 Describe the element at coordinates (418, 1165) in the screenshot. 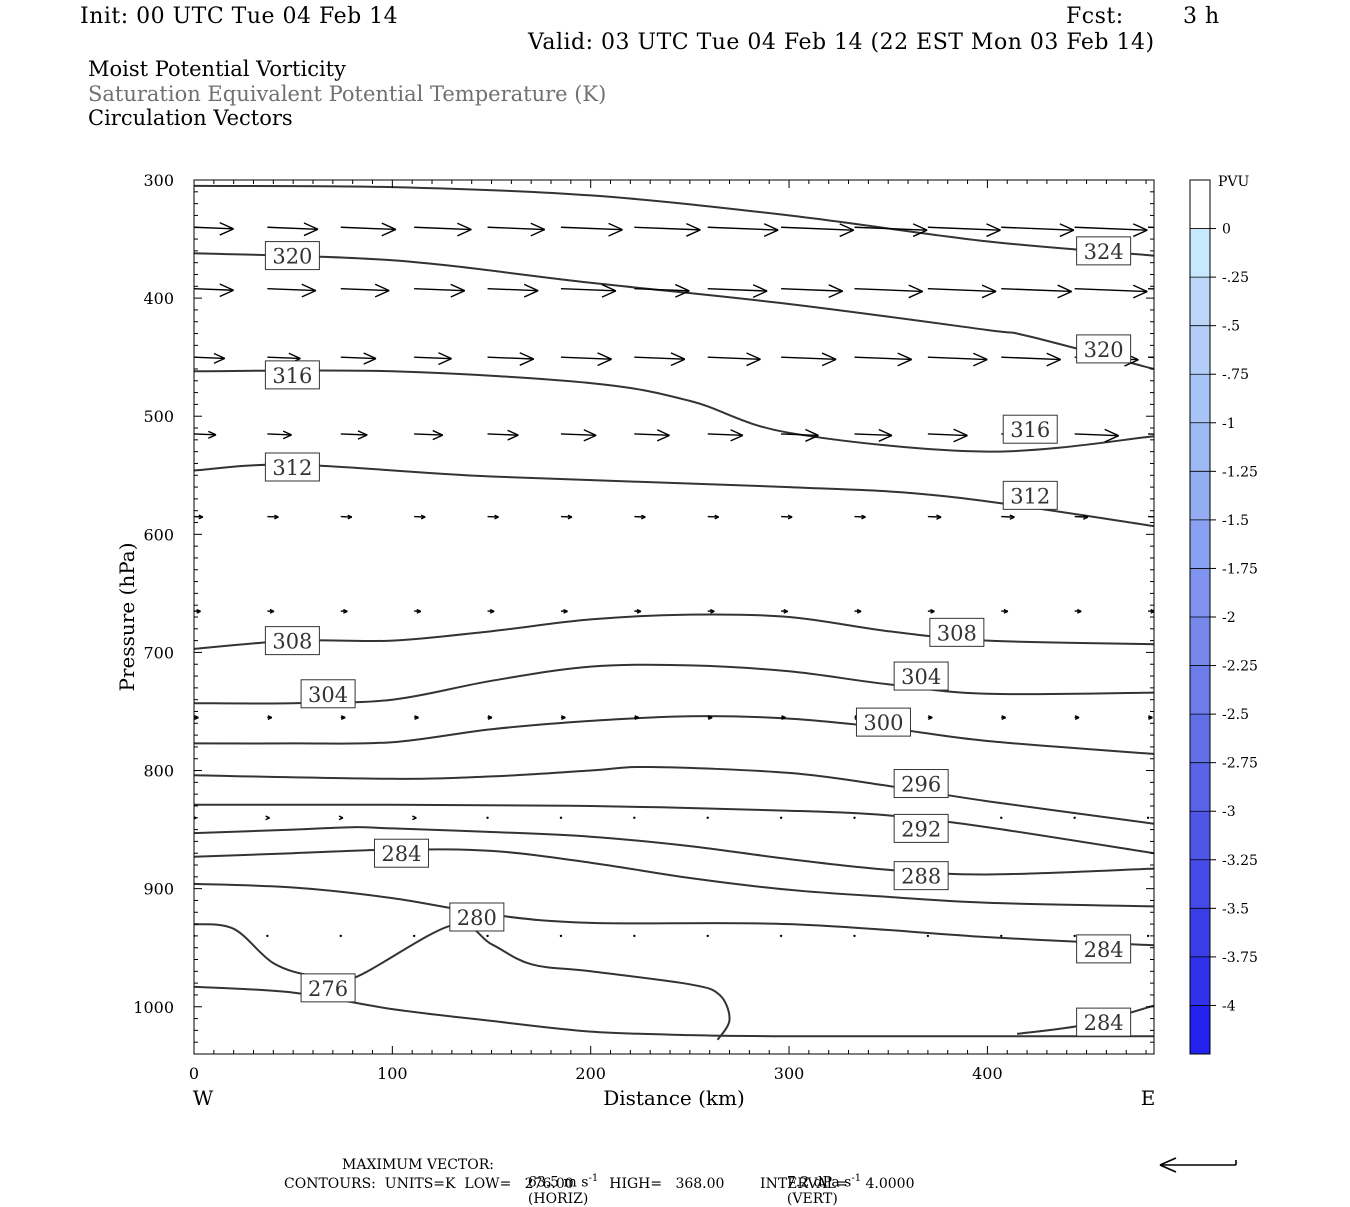

I see `max-vector-label: MAXIMUM VECTOR:` at that location.